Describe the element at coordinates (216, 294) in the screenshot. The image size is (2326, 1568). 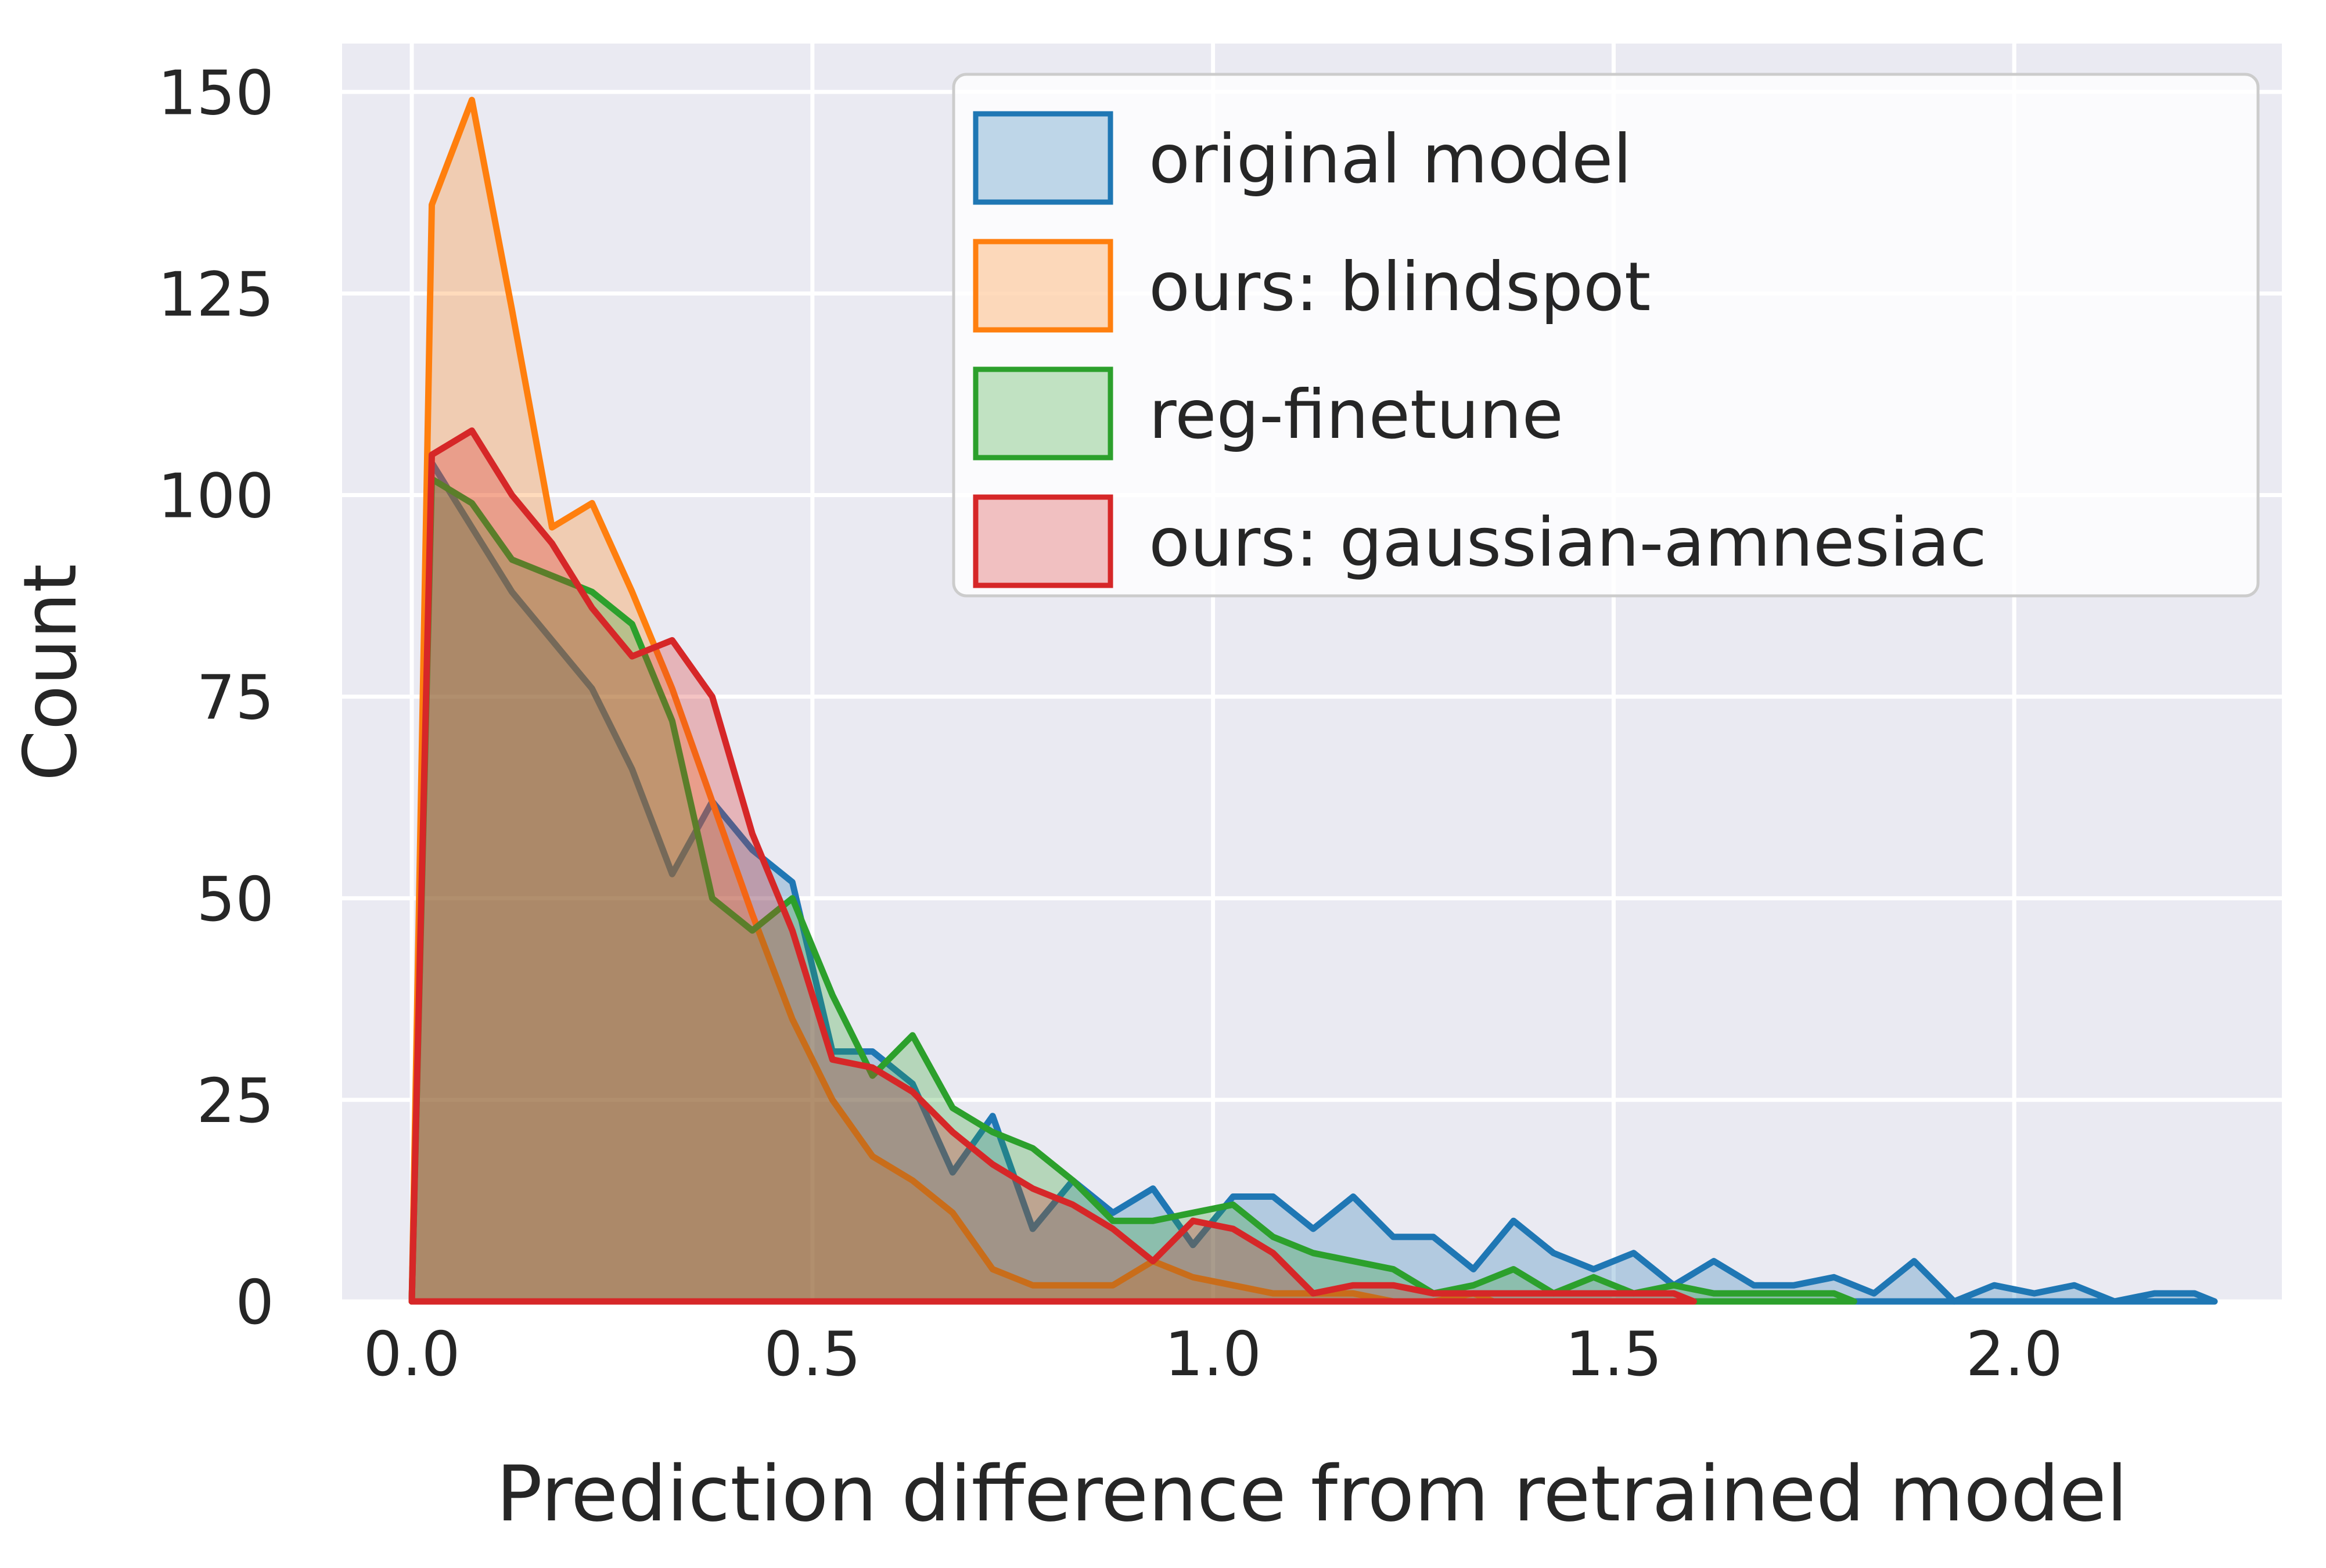
I see `y-tick-label: 125` at that location.